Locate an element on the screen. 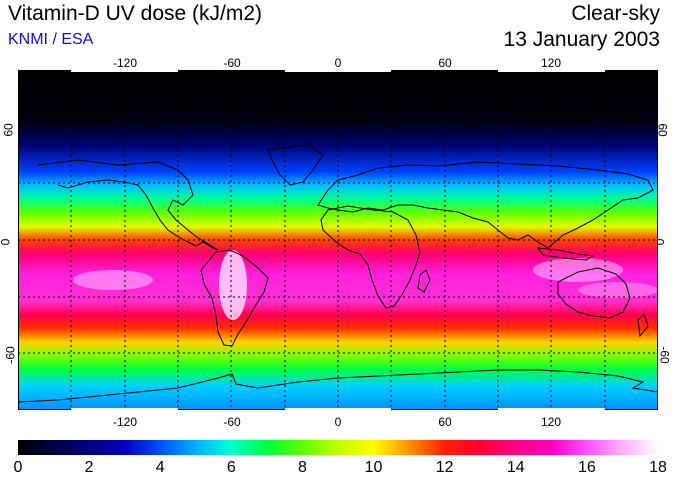 The image size is (678, 480). coastline-greenland is located at coordinates (295, 165).